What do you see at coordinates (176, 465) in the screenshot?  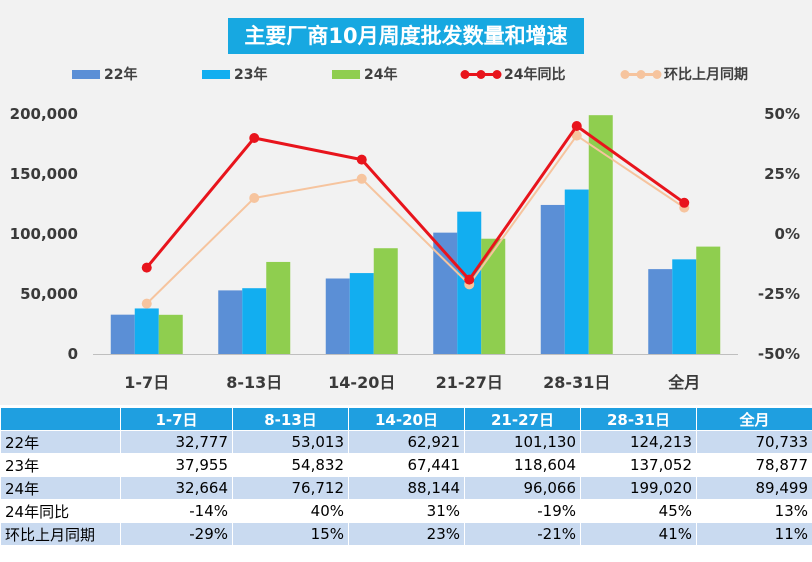 I see `table-cell: 37,955` at bounding box center [176, 465].